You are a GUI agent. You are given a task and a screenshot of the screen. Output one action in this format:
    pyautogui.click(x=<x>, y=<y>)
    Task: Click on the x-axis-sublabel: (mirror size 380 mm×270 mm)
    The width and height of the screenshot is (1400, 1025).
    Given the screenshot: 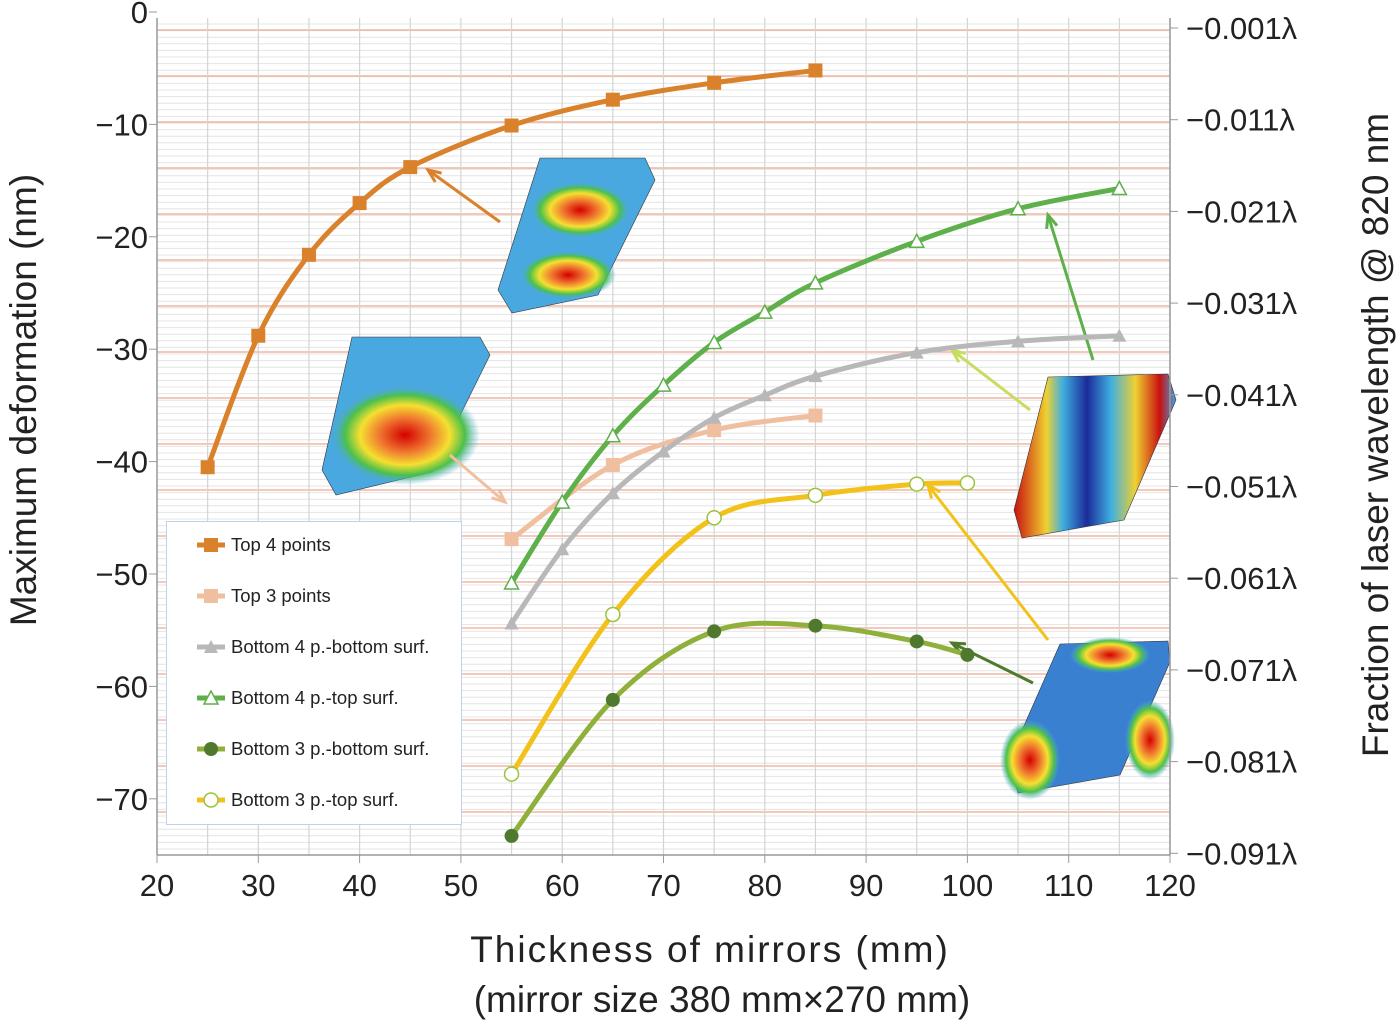 What is the action you would take?
    pyautogui.click(x=722, y=999)
    